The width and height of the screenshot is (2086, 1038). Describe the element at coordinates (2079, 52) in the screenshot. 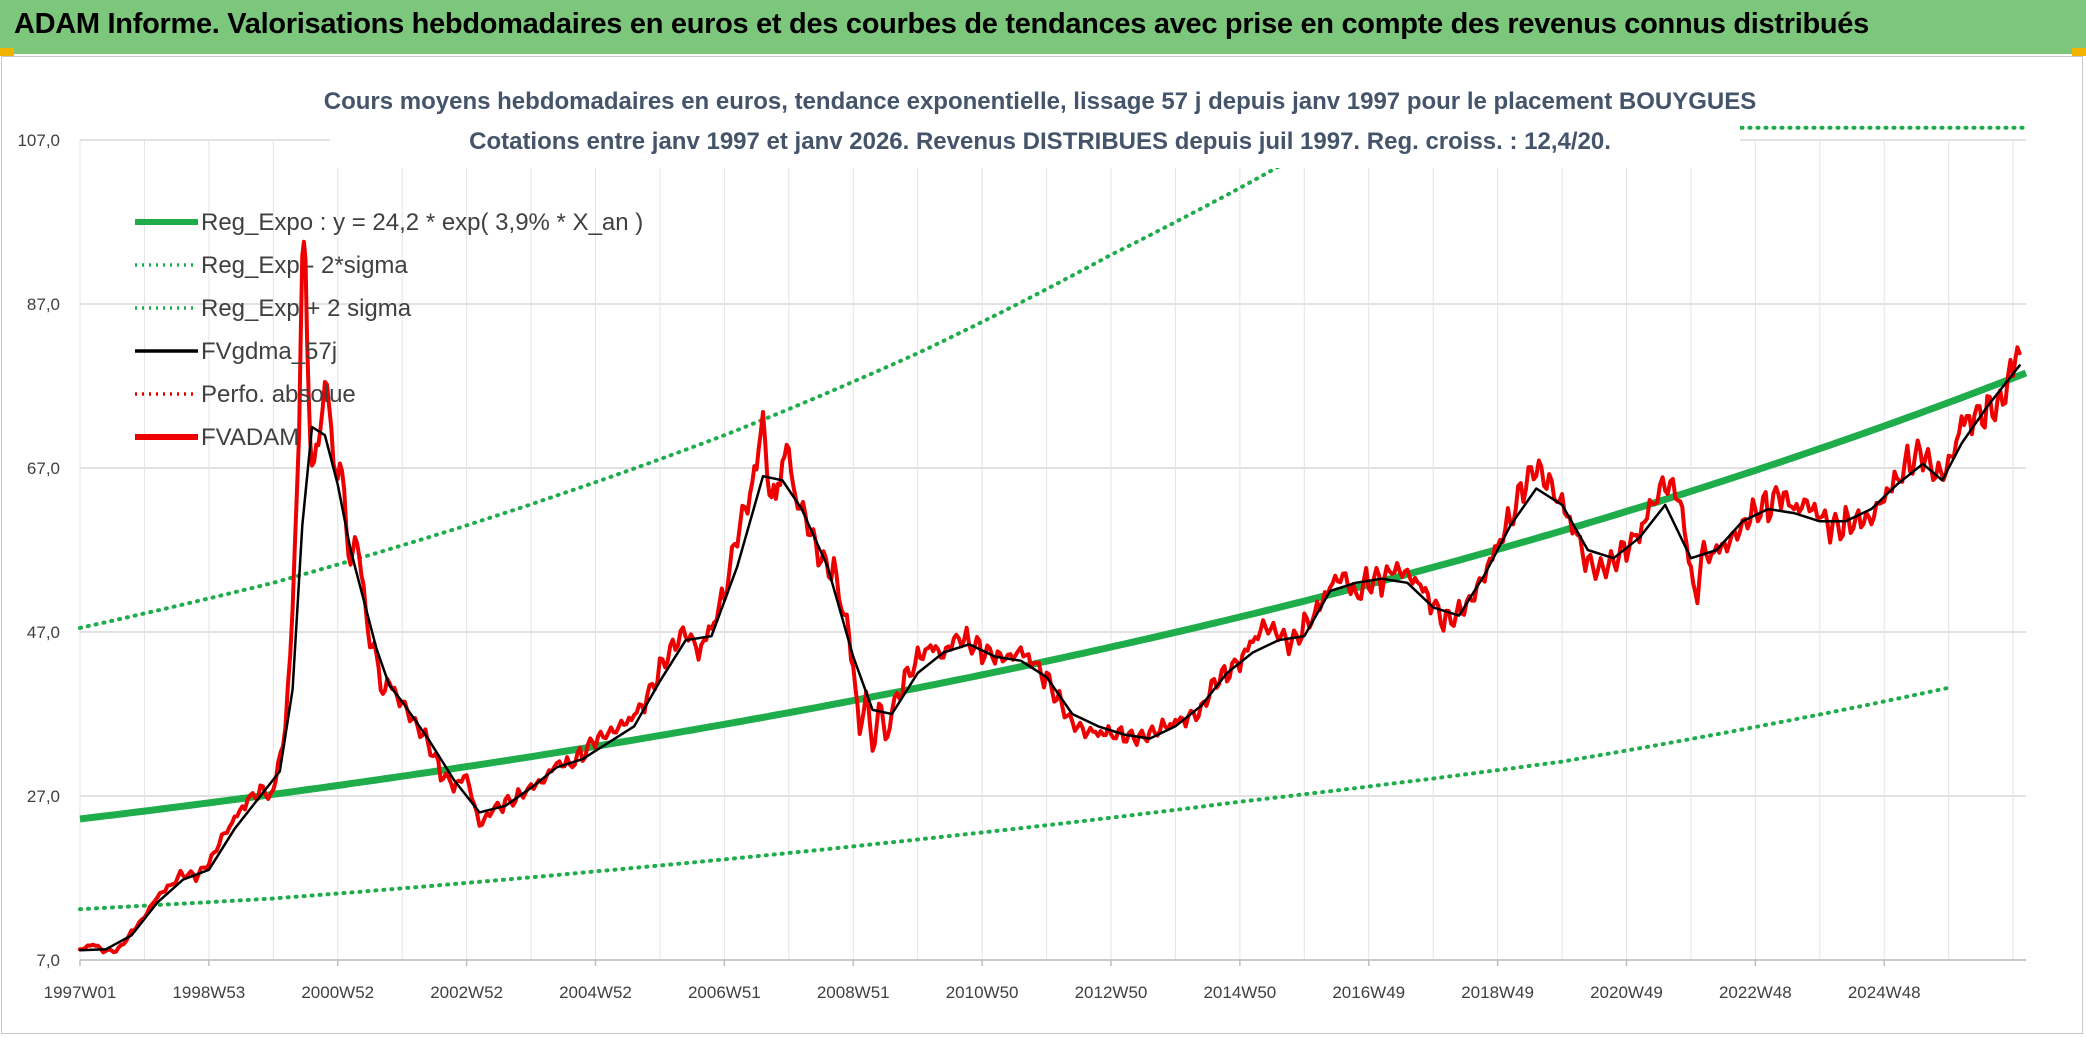

I see `banner-corner-right` at that location.